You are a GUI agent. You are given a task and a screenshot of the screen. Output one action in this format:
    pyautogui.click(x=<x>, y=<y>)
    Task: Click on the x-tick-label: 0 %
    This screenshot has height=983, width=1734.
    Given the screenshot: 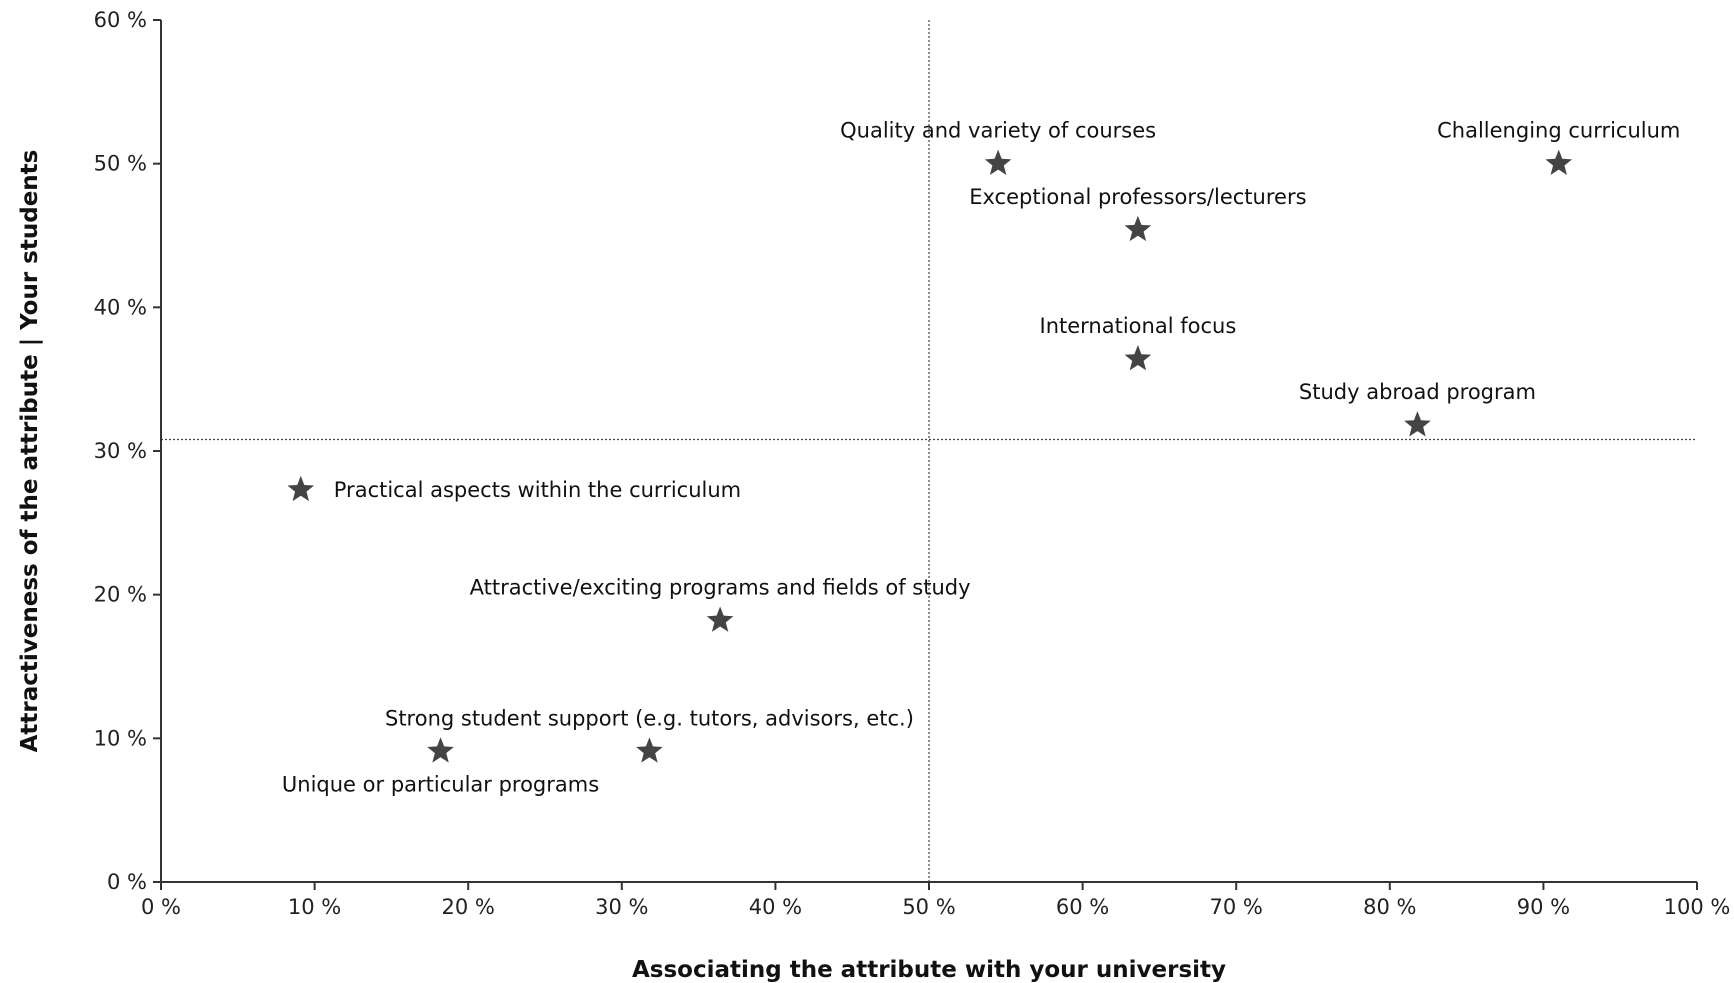 What is the action you would take?
    pyautogui.click(x=161, y=907)
    